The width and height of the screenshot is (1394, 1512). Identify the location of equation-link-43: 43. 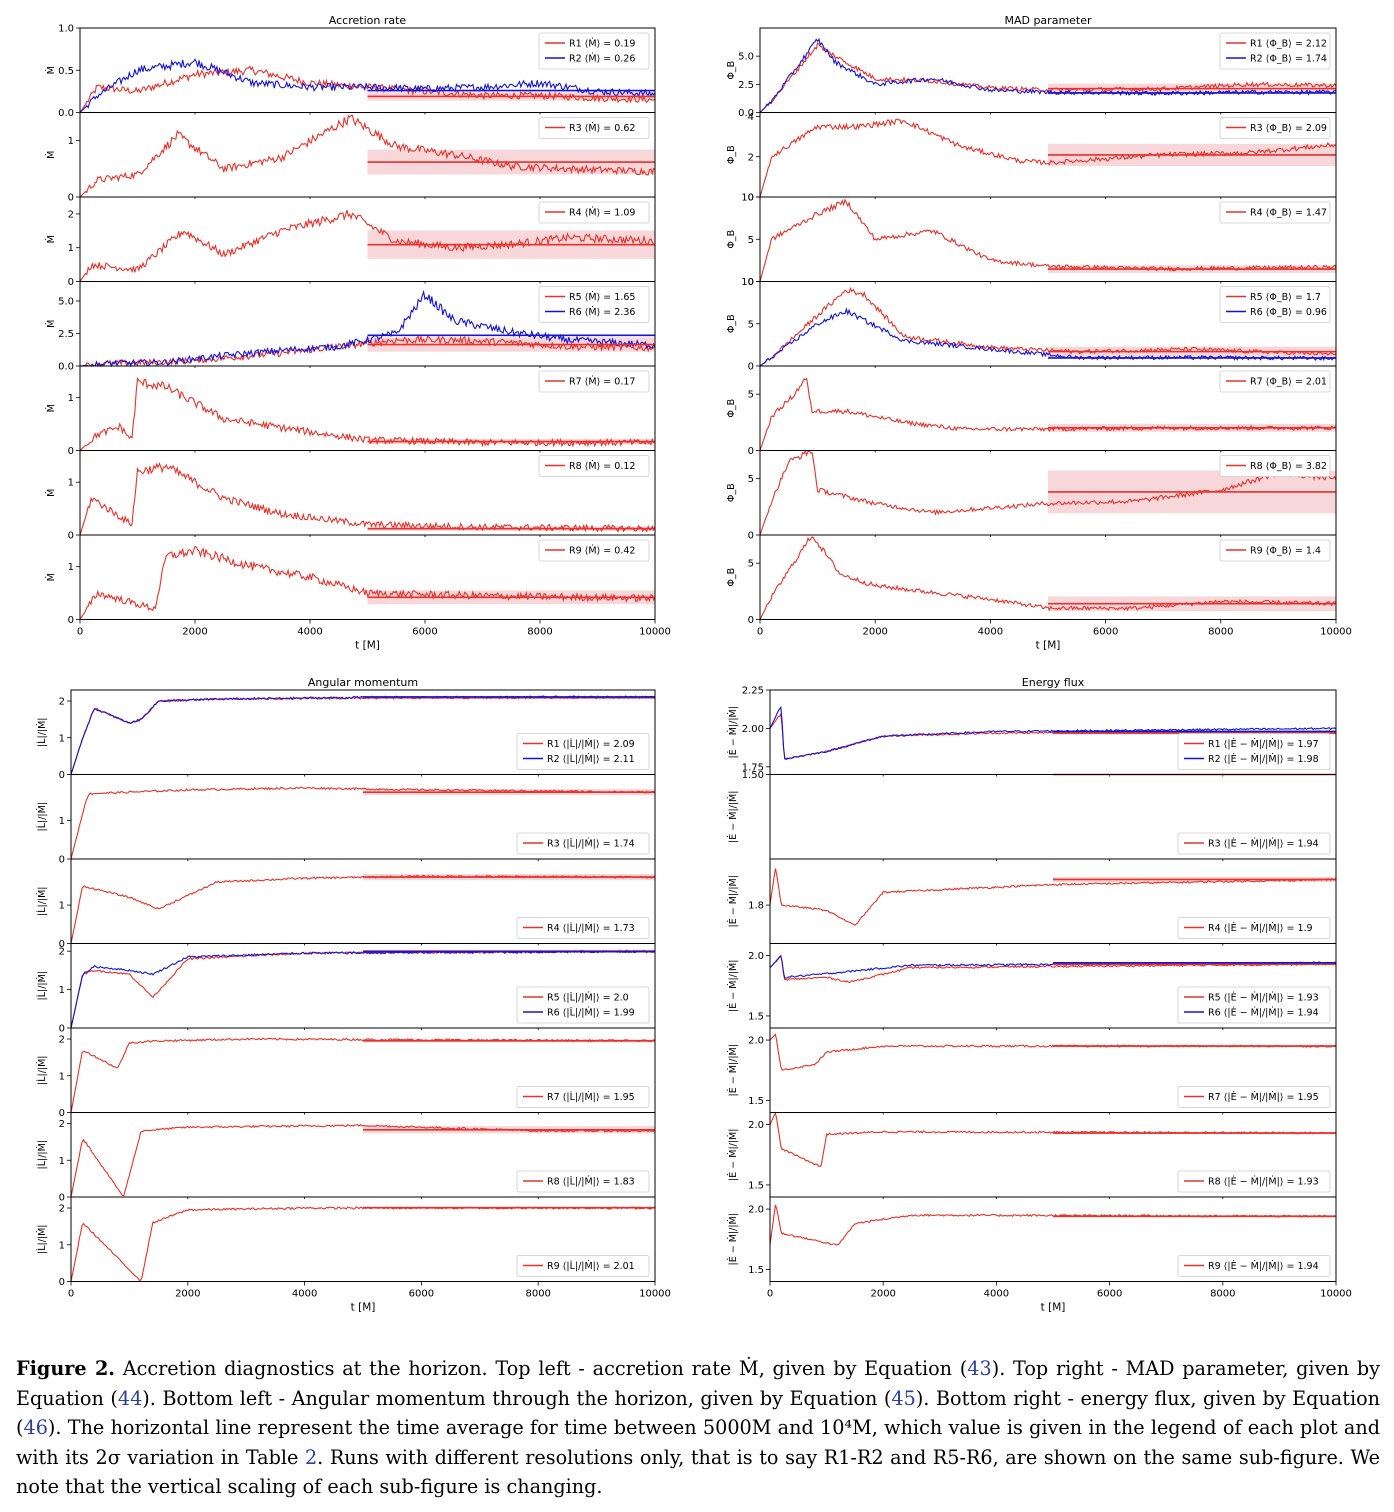
(979, 1368).